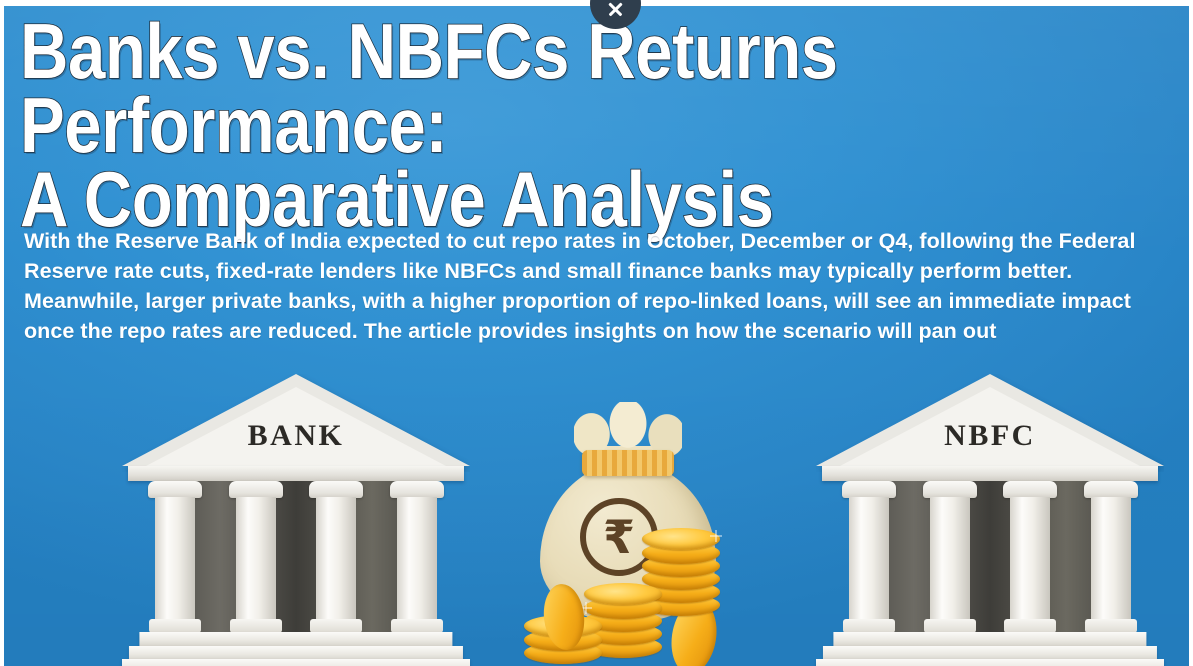 The width and height of the screenshot is (1193, 666). I want to click on nbfc-columns, so click(990, 557).